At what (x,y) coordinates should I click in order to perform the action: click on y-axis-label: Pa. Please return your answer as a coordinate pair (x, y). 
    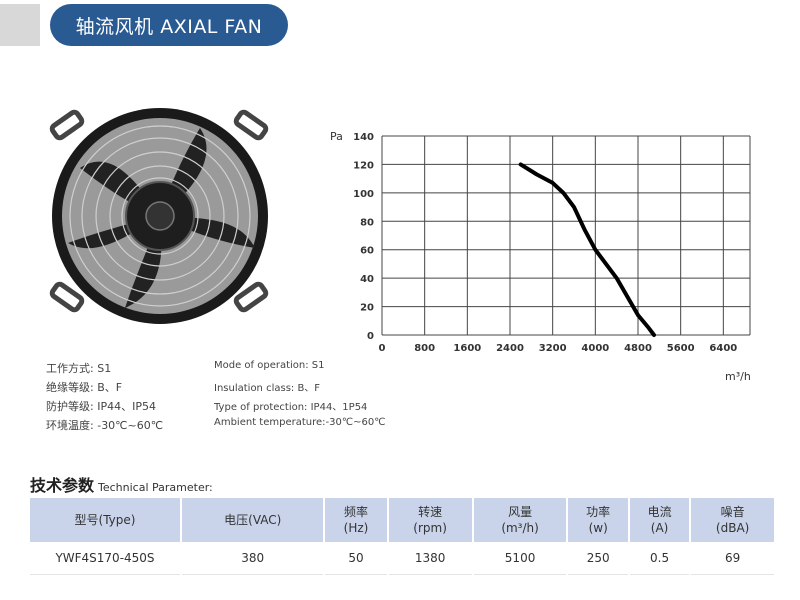
    Looking at the image, I should click on (336, 136).